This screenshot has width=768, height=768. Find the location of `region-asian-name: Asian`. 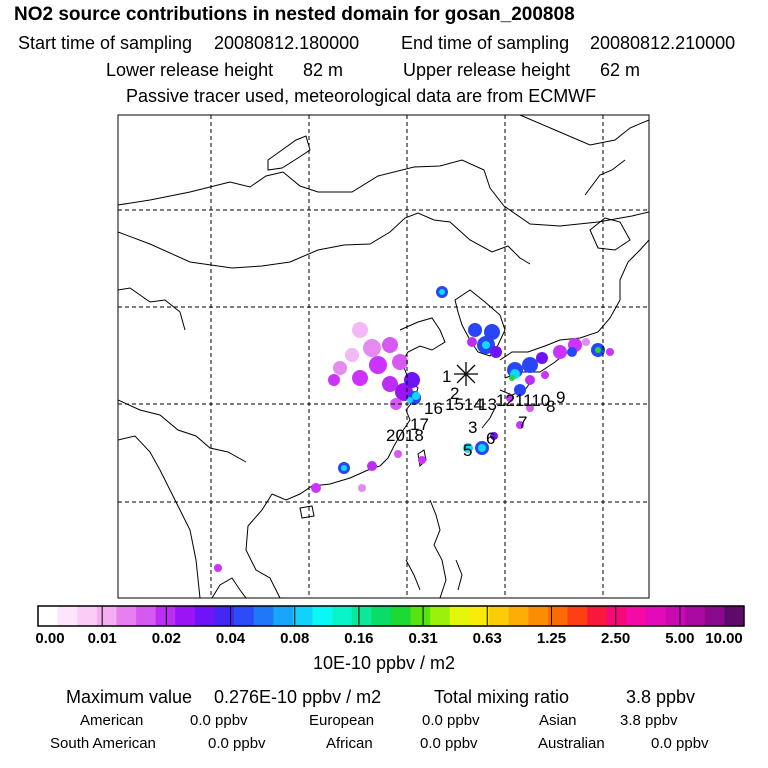

region-asian-name: Asian is located at coordinates (558, 720).